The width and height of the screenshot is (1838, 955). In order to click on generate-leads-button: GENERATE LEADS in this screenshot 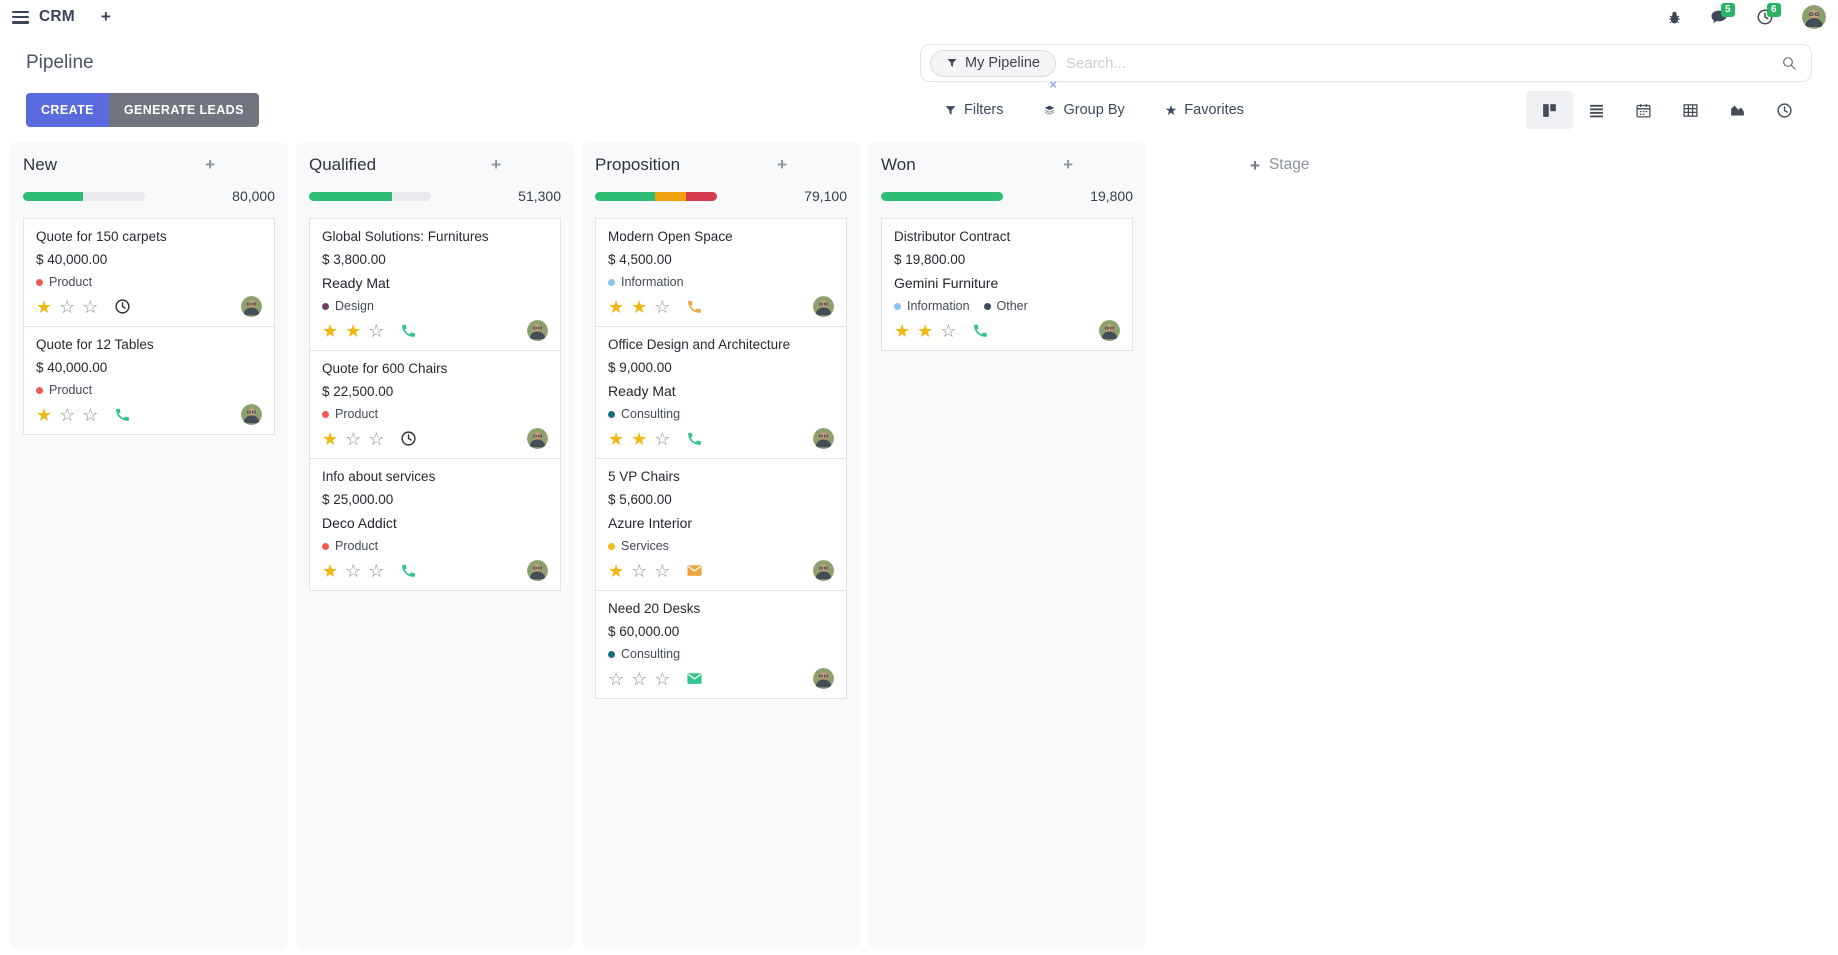, I will do `click(183, 110)`.